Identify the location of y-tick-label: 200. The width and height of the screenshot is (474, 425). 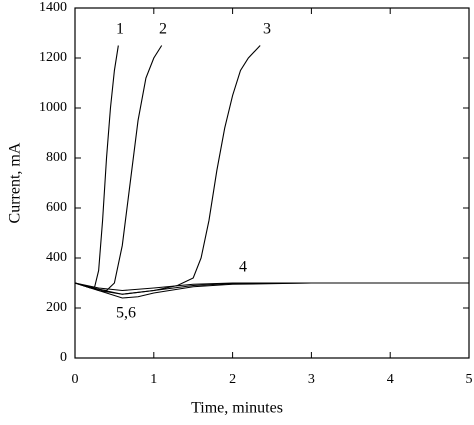
(56, 307).